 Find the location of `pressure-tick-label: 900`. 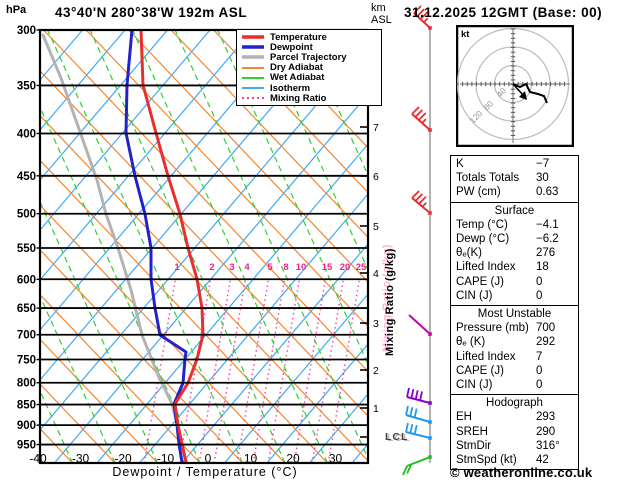

pressure-tick-label: 900 is located at coordinates (26, 426).